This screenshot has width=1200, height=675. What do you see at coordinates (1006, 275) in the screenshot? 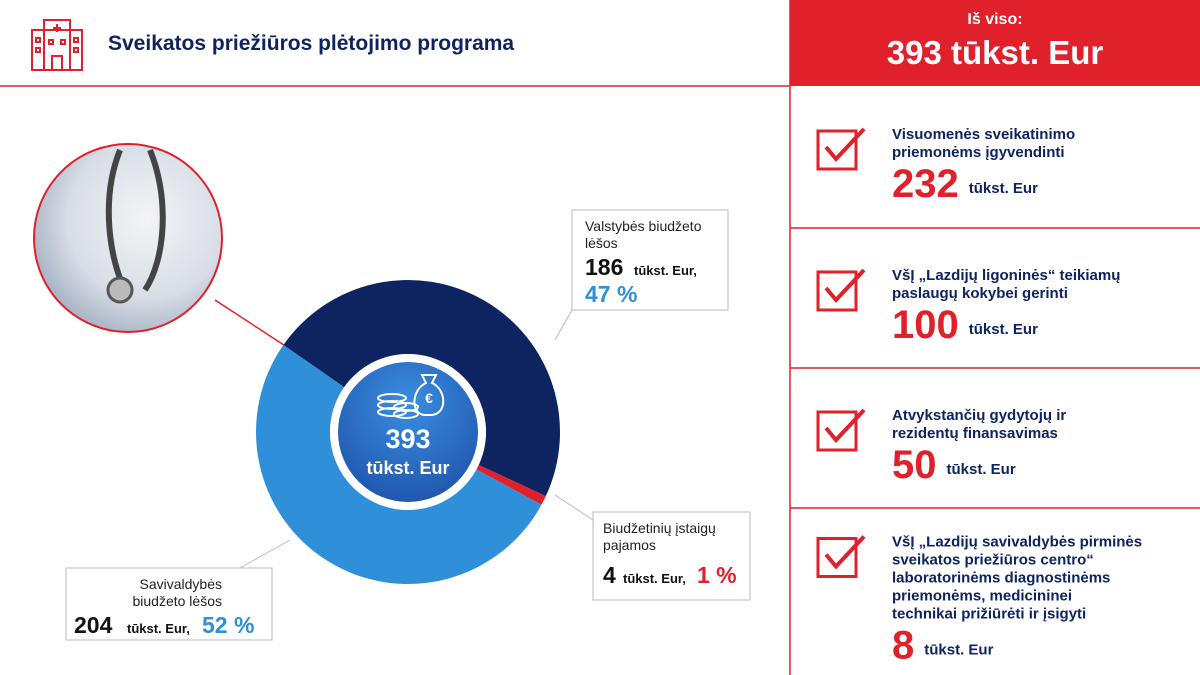
I see `item-text: VšĮ „Lazdijų ligoninės“ teikiamų` at bounding box center [1006, 275].